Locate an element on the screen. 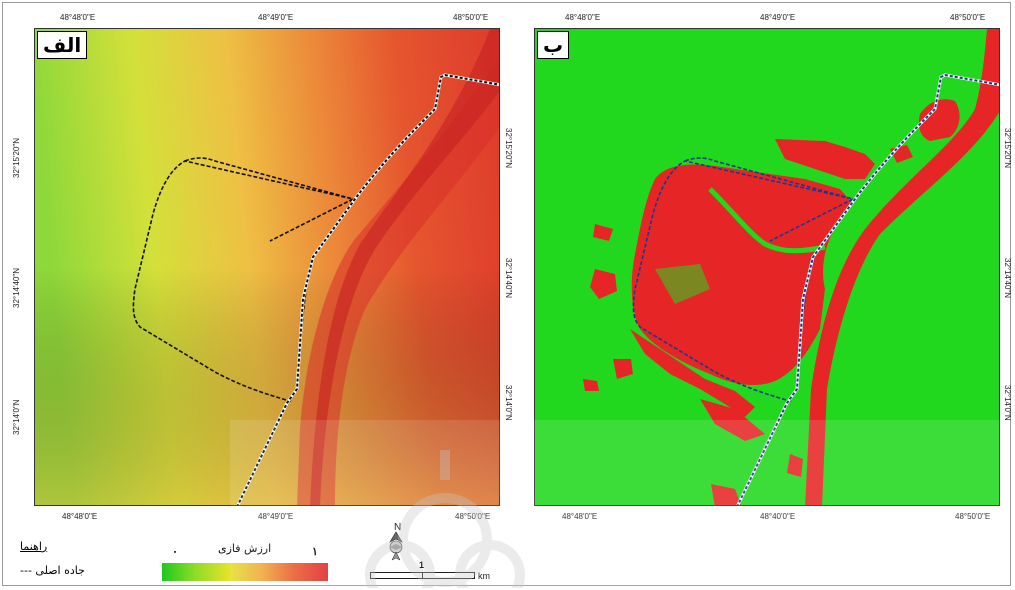 The image size is (1015, 590). x-top-tick-a-1: 48°48'0"E is located at coordinates (78, 17).